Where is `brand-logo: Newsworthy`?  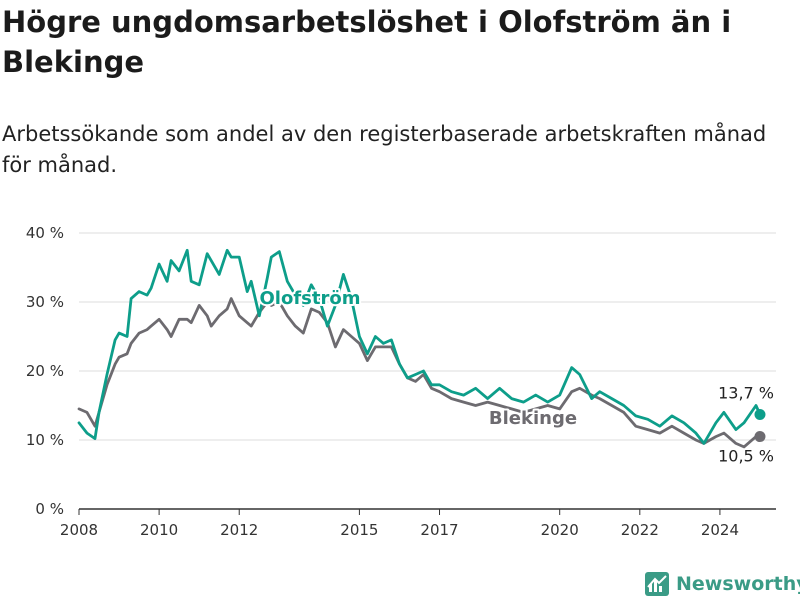 brand-logo: Newsworthy is located at coordinates (722, 584).